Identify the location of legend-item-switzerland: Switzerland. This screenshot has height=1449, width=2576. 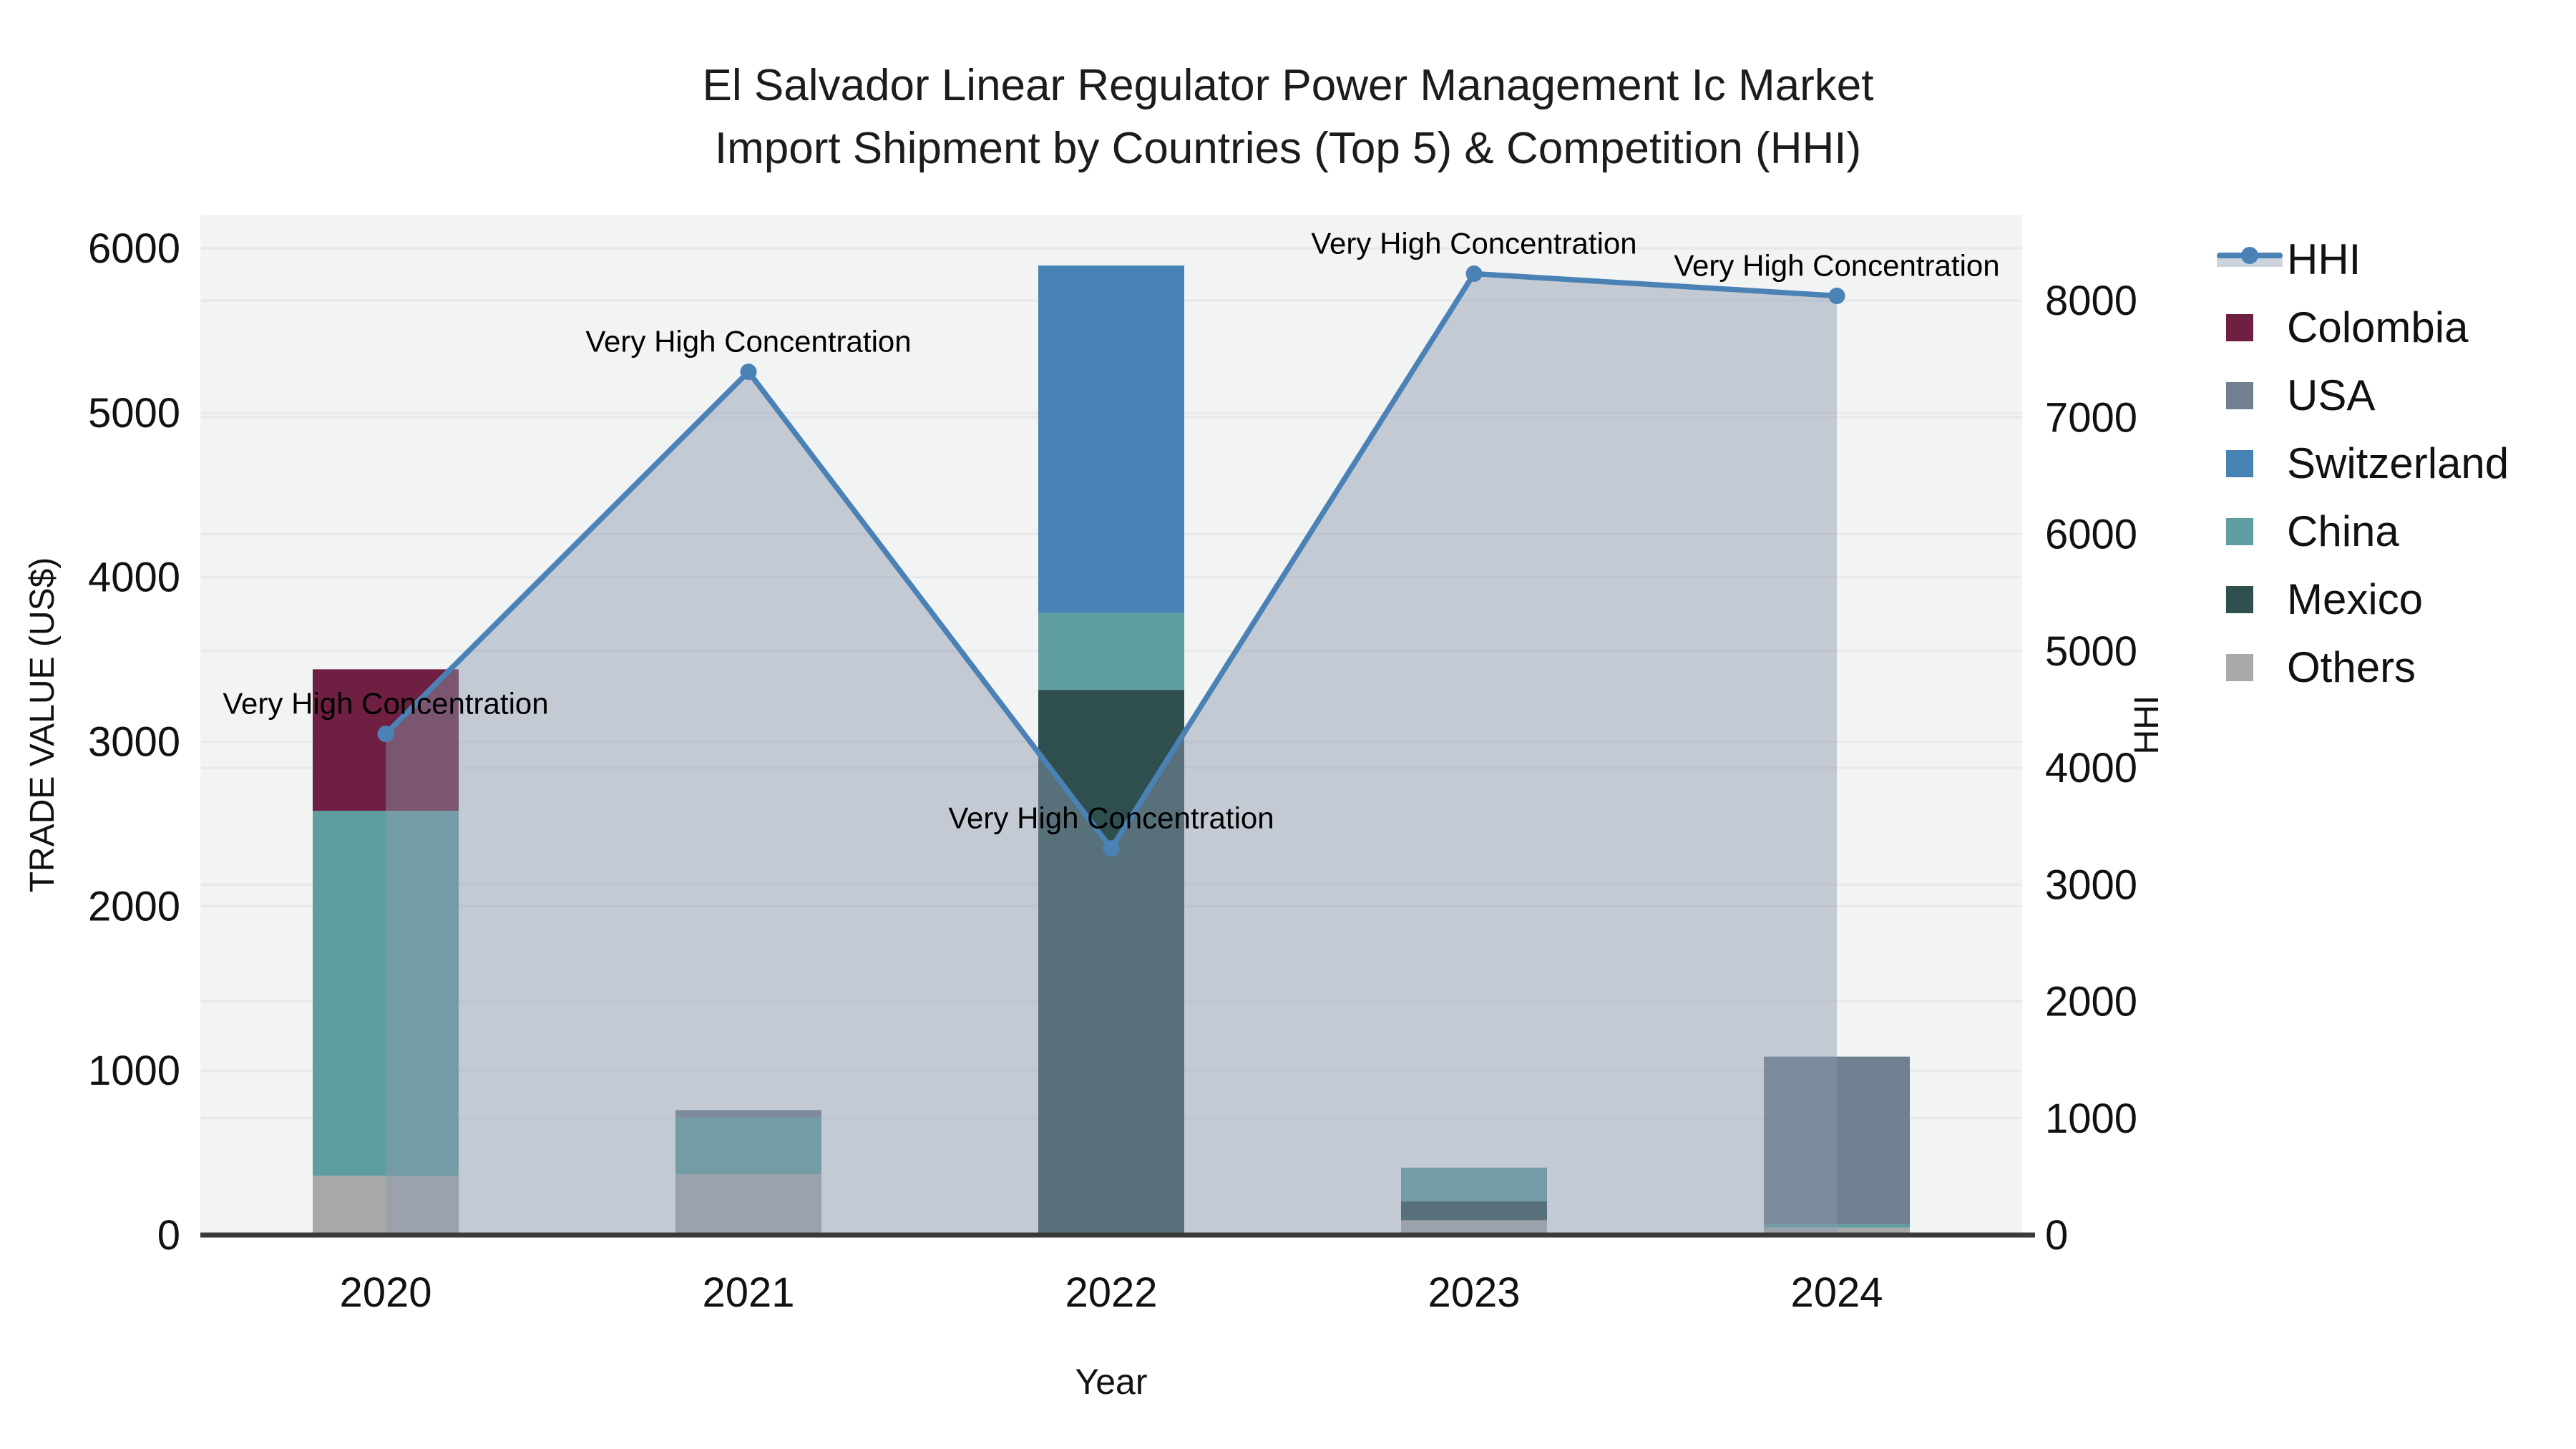
(2363, 463).